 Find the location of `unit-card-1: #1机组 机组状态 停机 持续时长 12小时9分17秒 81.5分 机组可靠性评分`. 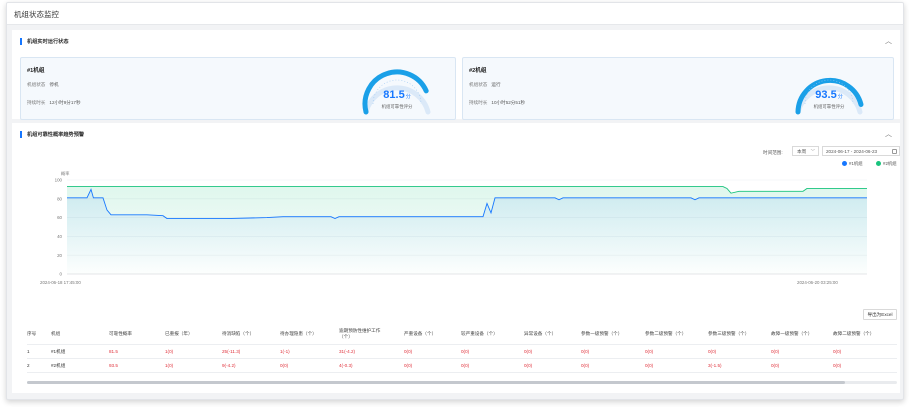

unit-card-1: #1机组 机组状态 停机 持续时长 12小时9分17秒 81.5分 机组可靠性评分 is located at coordinates (238, 88).